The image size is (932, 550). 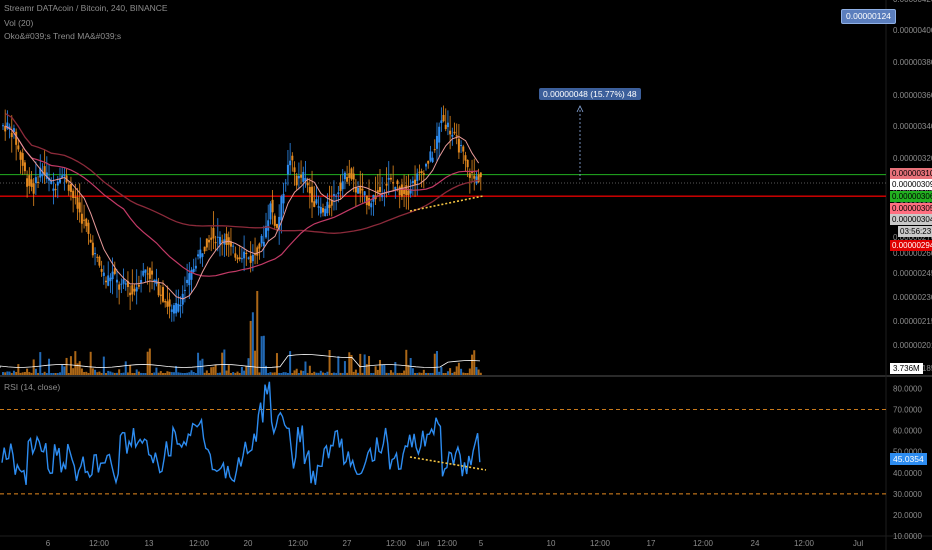 What do you see at coordinates (32, 387) in the screenshot?
I see `rsi-legend: RSI (14, close)` at bounding box center [32, 387].